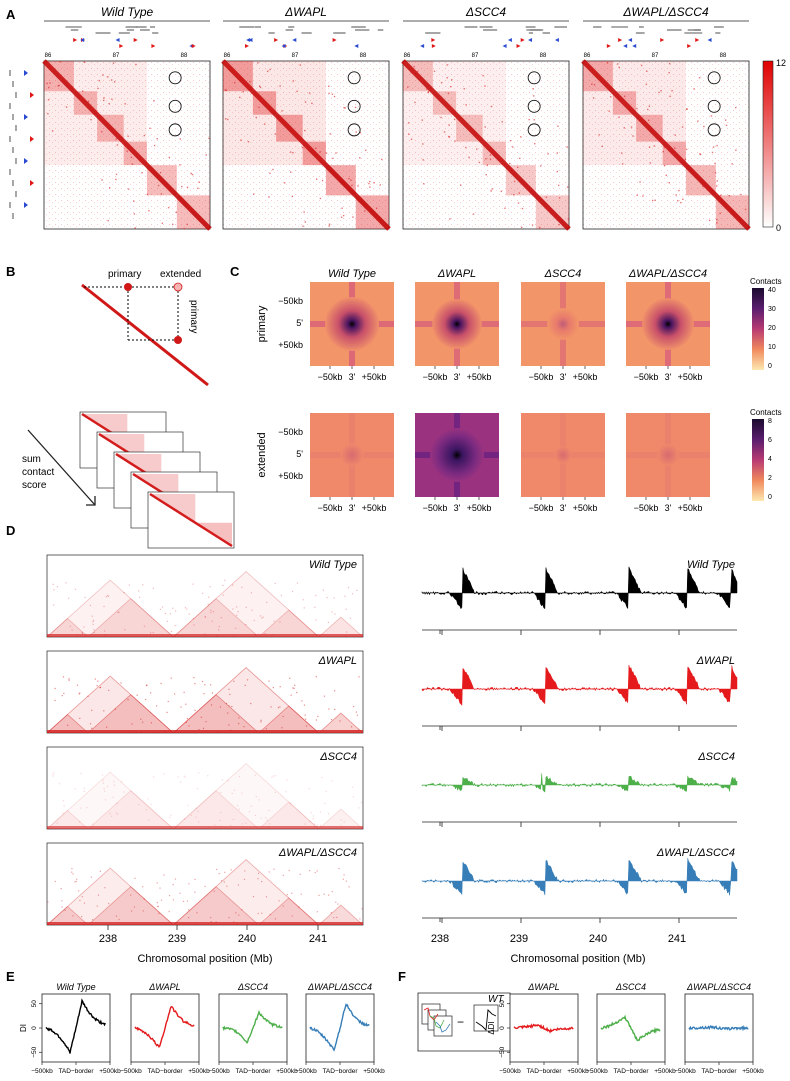  I want to click on d-track-title-1: ΔWAPL, so click(715, 661).